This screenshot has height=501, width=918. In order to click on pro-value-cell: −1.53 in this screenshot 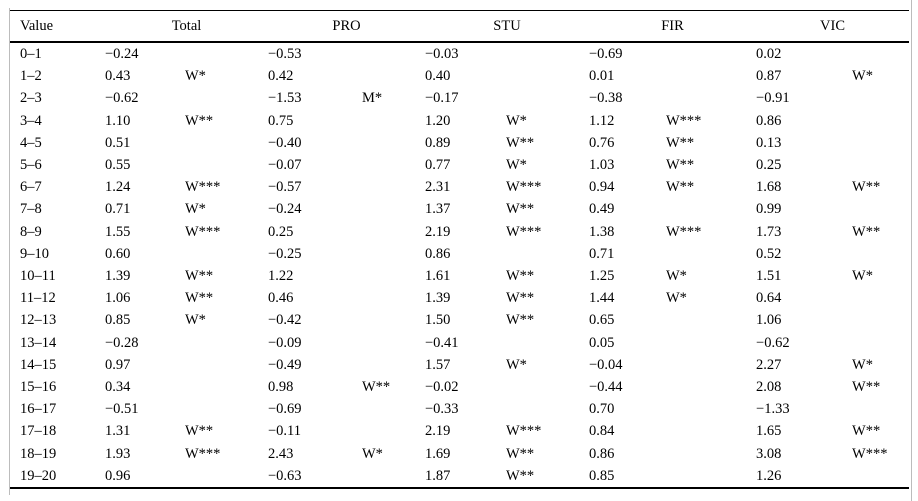, I will do `click(285, 98)`.